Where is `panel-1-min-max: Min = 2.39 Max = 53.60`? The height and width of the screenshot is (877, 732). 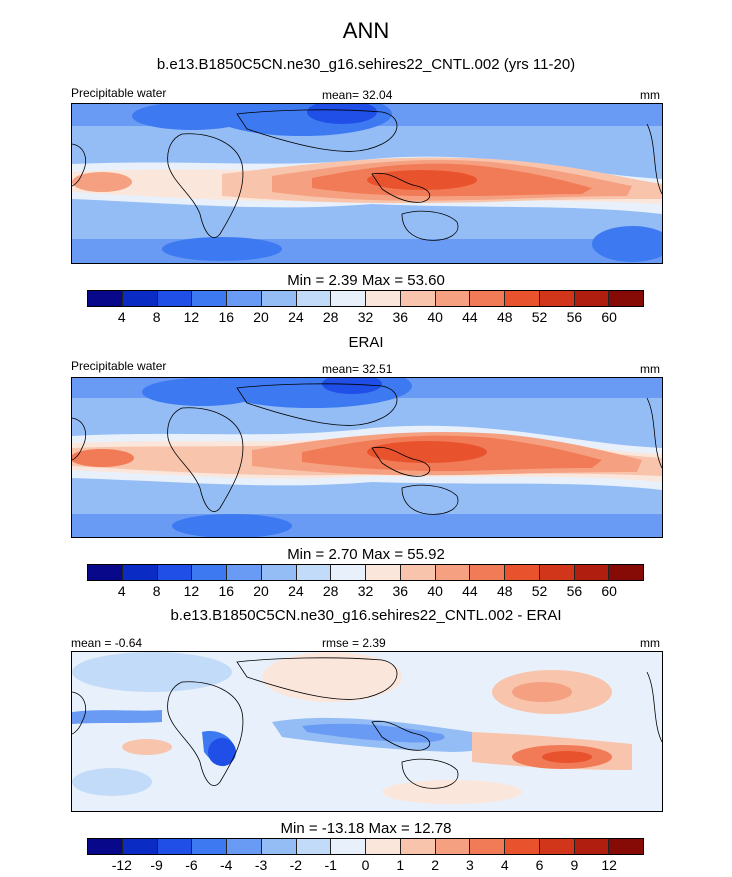 panel-1-min-max: Min = 2.39 Max = 53.60 is located at coordinates (366, 280).